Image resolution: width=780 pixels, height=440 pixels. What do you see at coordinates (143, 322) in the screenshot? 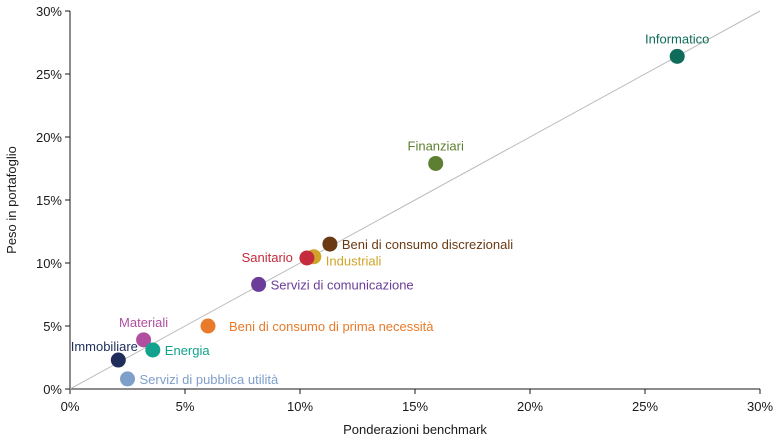
I see `data-point-label: Materiali` at bounding box center [143, 322].